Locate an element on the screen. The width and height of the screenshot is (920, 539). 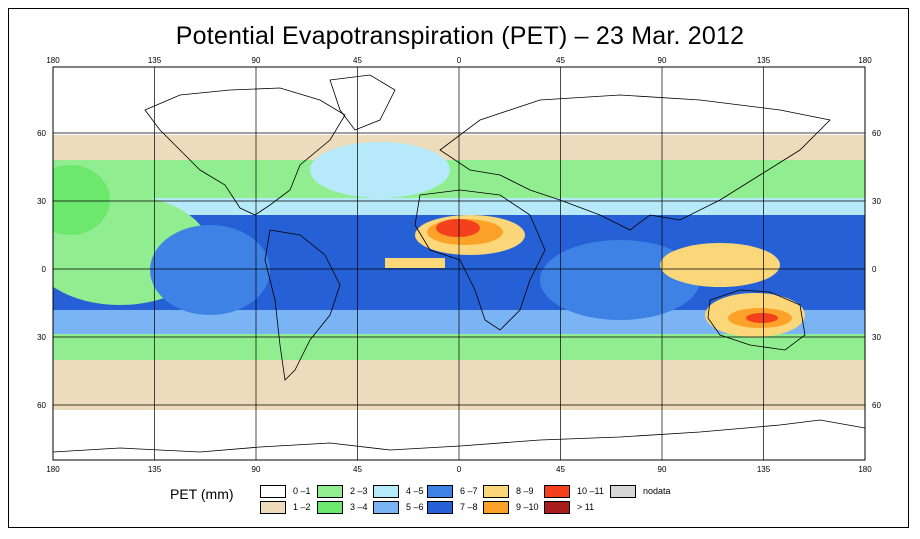
legend-label: 2 –3 is located at coordinates (359, 491).